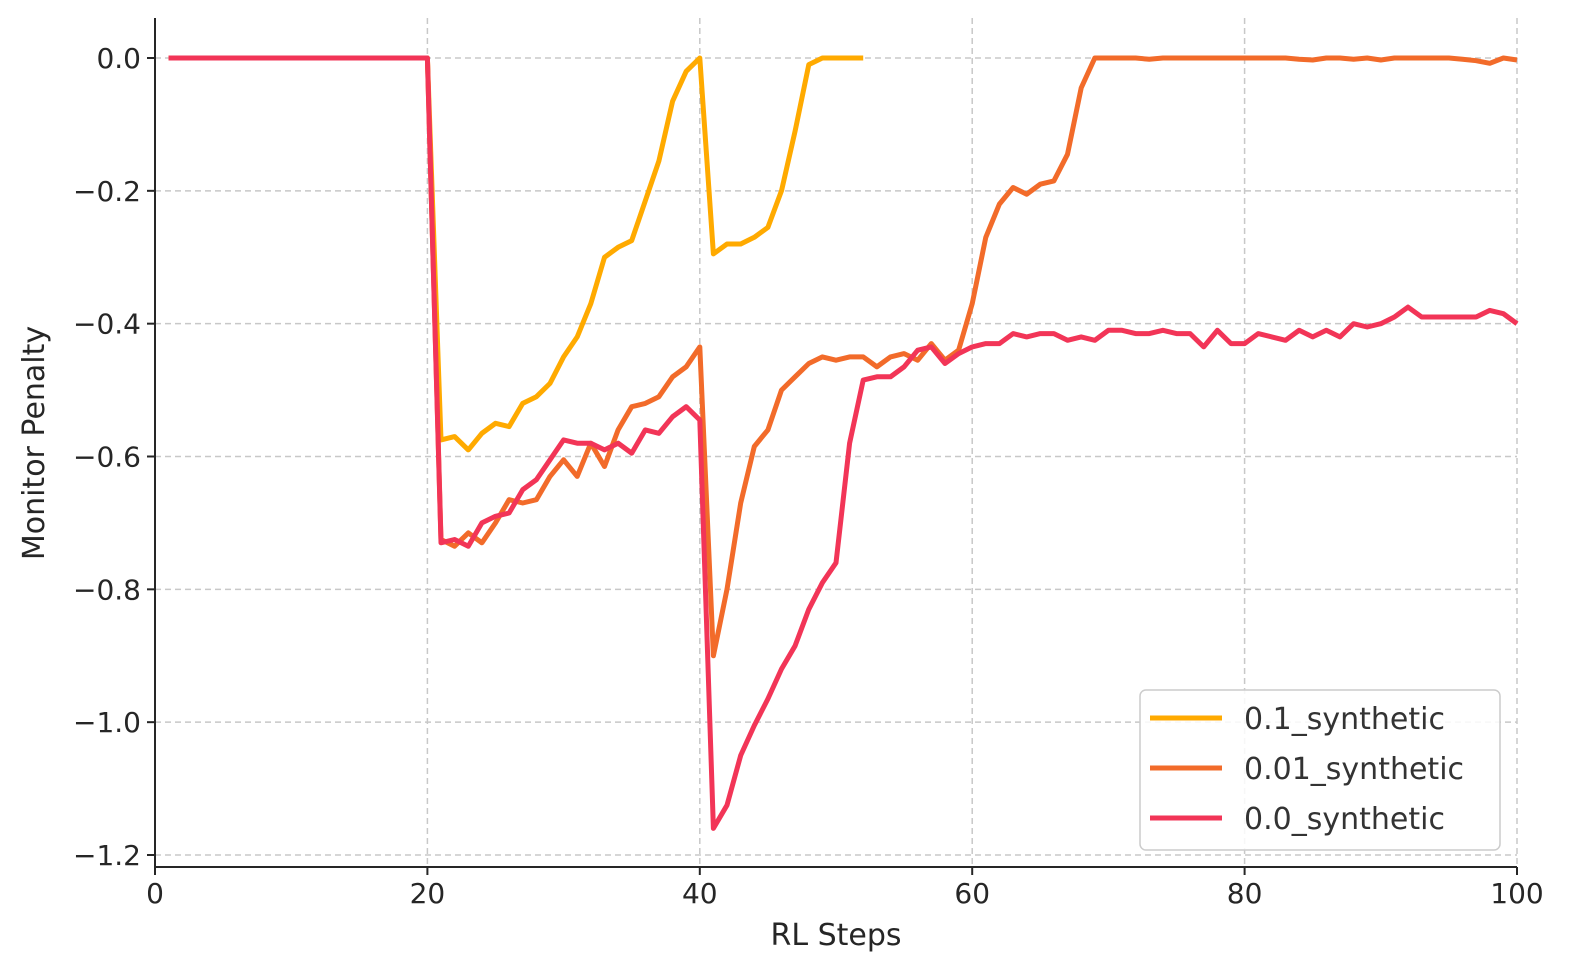 The width and height of the screenshot is (1580, 980). What do you see at coordinates (107, 324) in the screenshot?
I see `y-tick-label: −0.4` at bounding box center [107, 324].